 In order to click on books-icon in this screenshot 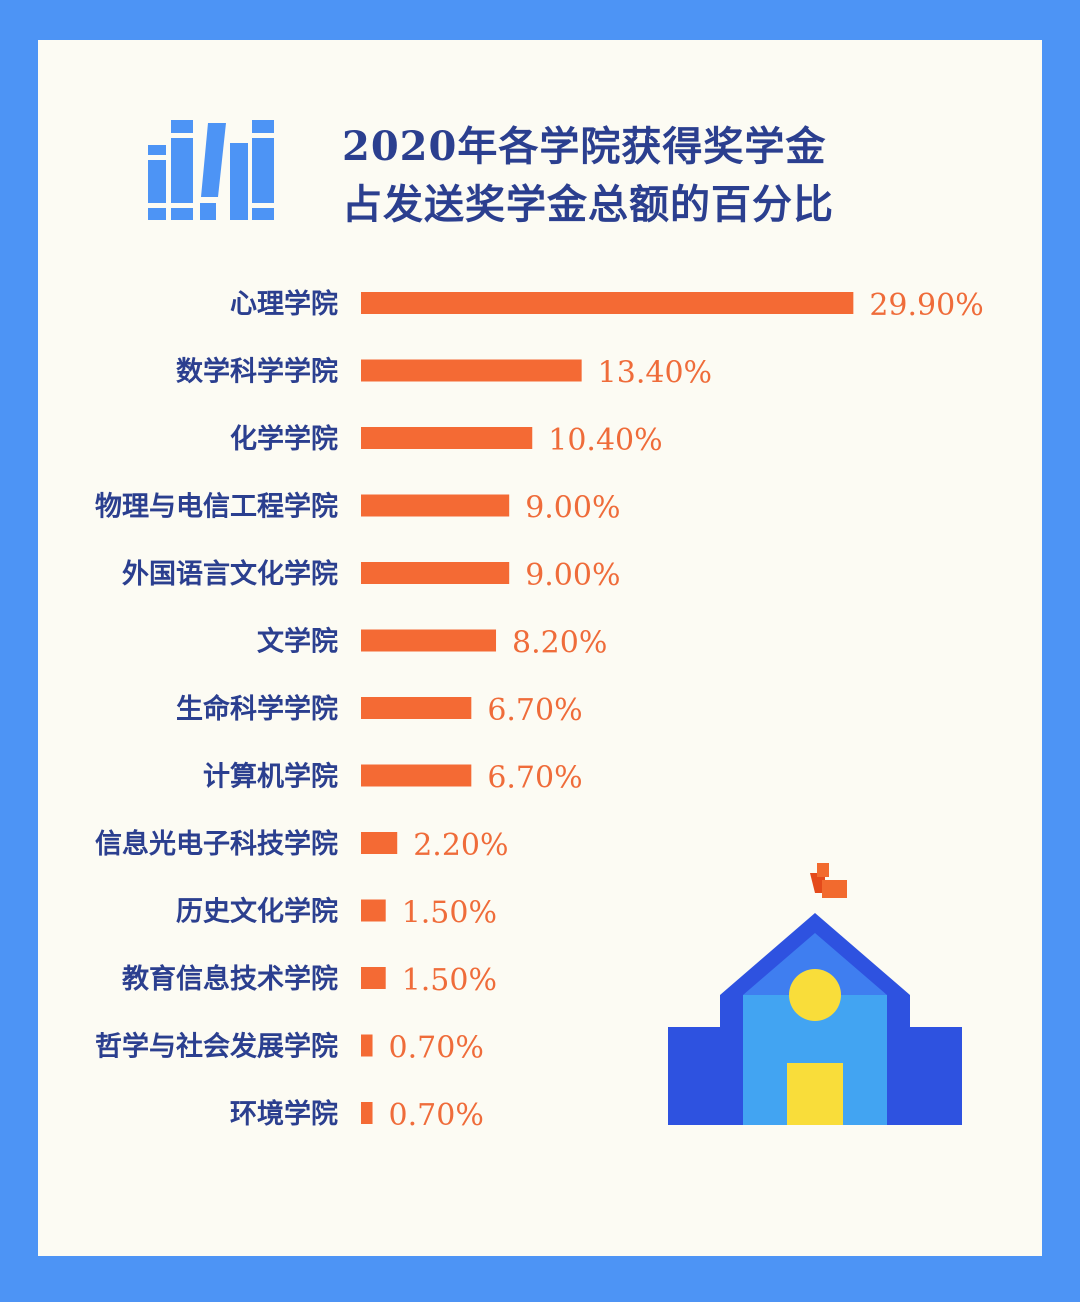, I will do `click(211, 170)`.